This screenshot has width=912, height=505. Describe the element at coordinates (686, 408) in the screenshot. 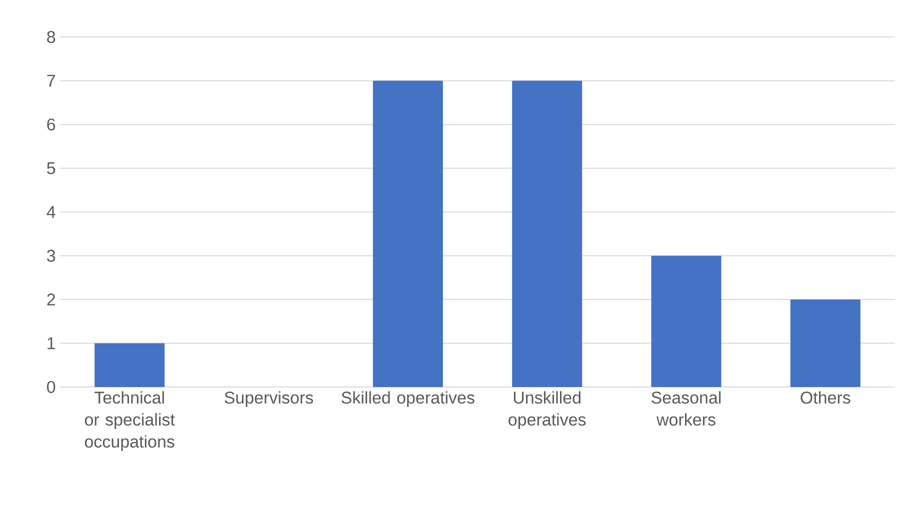

I see `x-tick-label: Seasonal workers` at that location.